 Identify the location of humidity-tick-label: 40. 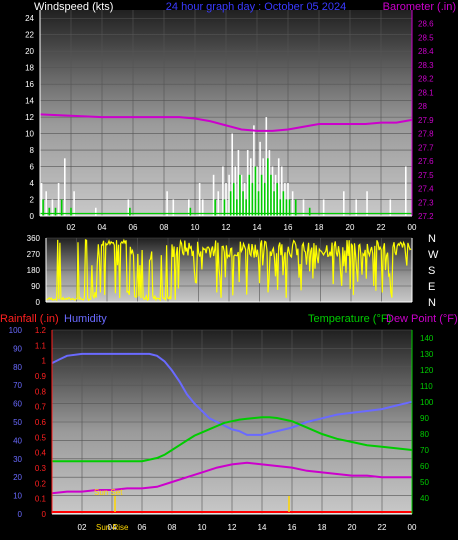
(17, 440).